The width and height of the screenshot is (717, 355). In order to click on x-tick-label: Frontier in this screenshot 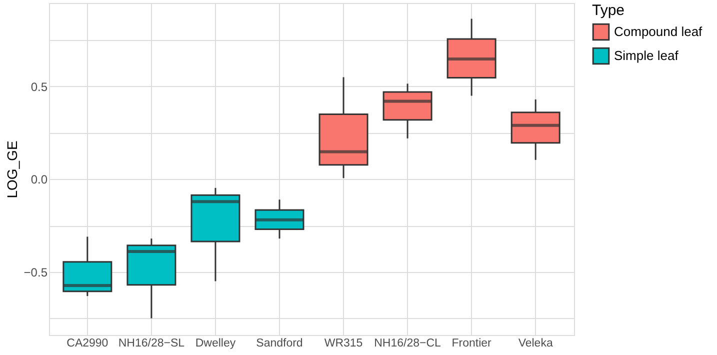, I will do `click(472, 344)`.